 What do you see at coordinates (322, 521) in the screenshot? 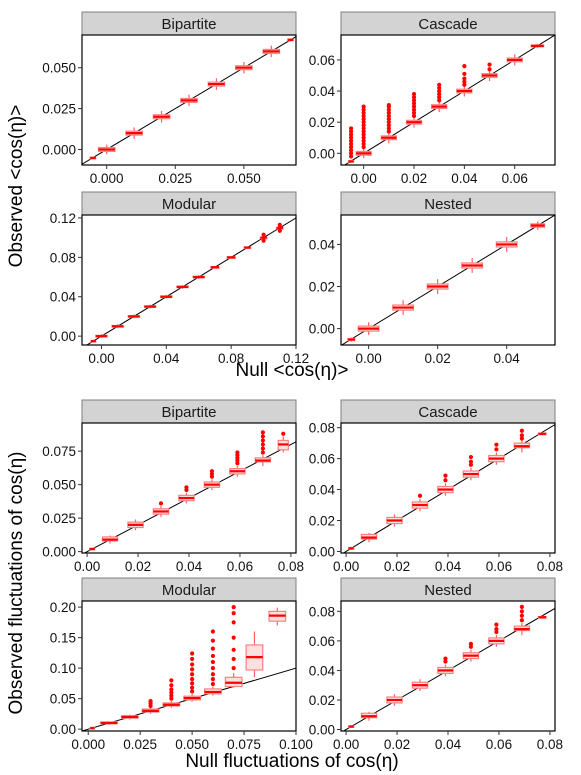
I see `chart2-cascade-y-tick-label-1: 0.02` at bounding box center [322, 521].